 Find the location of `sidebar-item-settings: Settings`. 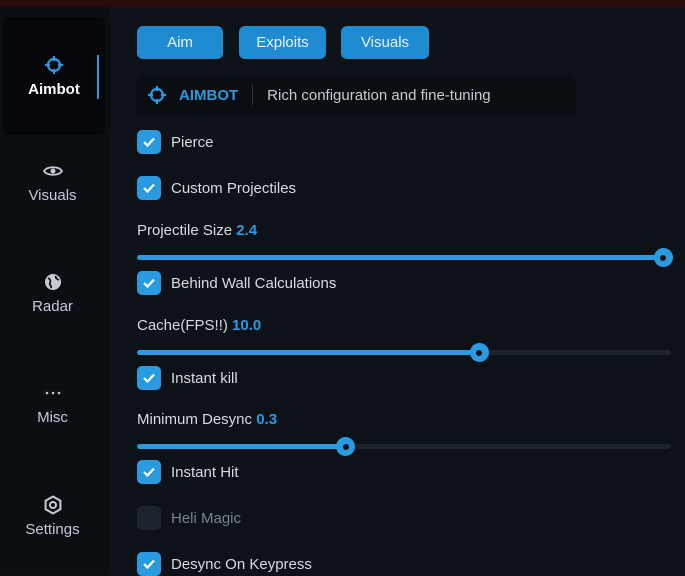

sidebar-item-settings: Settings is located at coordinates (52, 516).